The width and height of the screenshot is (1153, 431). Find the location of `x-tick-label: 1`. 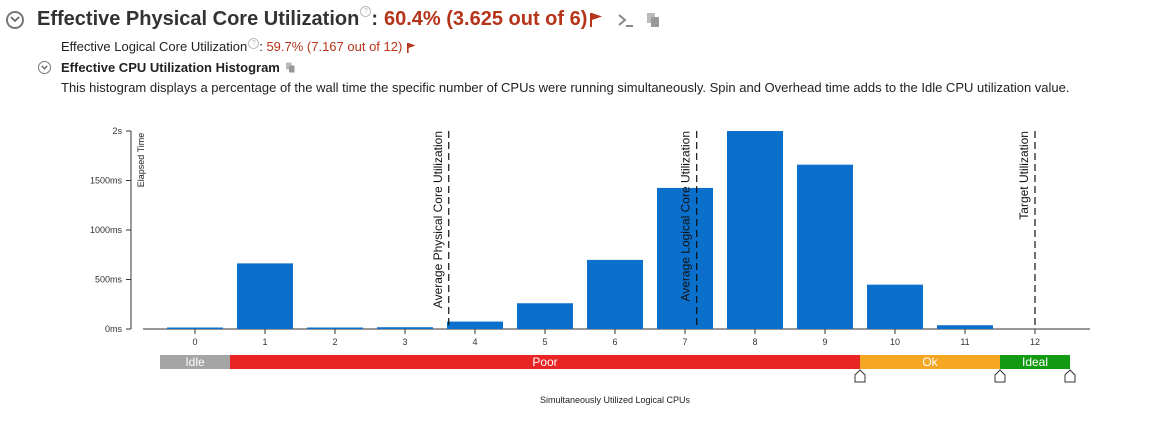

x-tick-label: 1 is located at coordinates (264, 342).